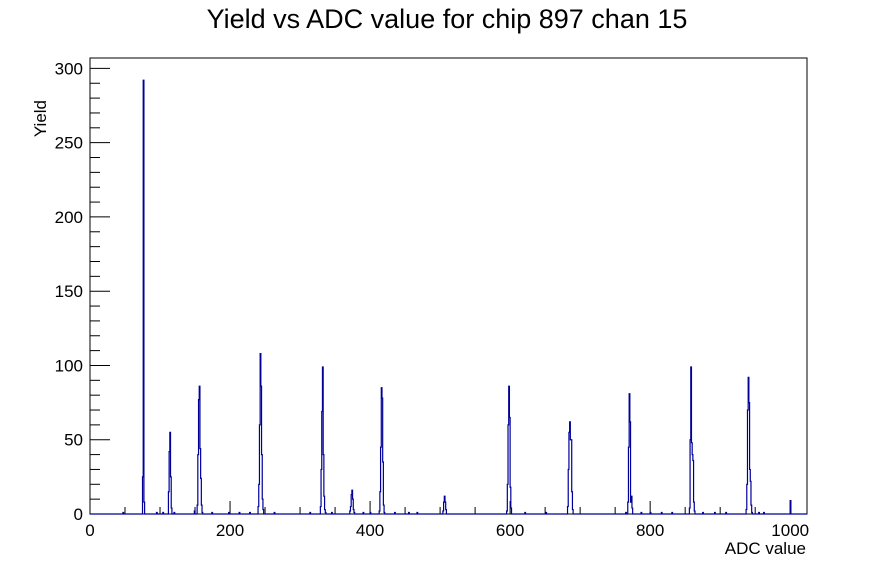 This screenshot has height=572, width=896. I want to click on chart-title: Yield vs ADC value for chip 897 chan 15, so click(447, 19).